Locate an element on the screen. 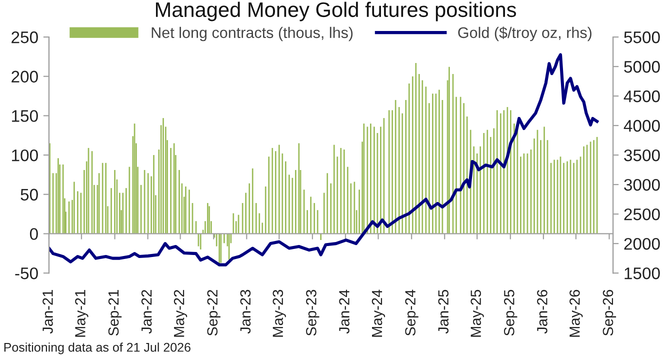  x-tick-label: May-22 is located at coordinates (181, 313).